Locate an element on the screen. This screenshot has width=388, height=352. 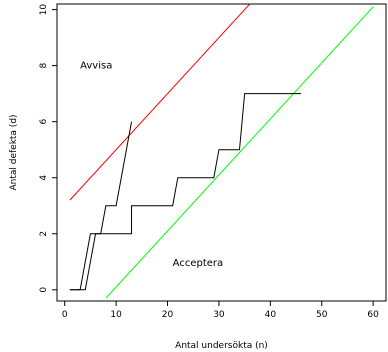
x-axis-label: Antal undersökta (n) is located at coordinates (221, 346).